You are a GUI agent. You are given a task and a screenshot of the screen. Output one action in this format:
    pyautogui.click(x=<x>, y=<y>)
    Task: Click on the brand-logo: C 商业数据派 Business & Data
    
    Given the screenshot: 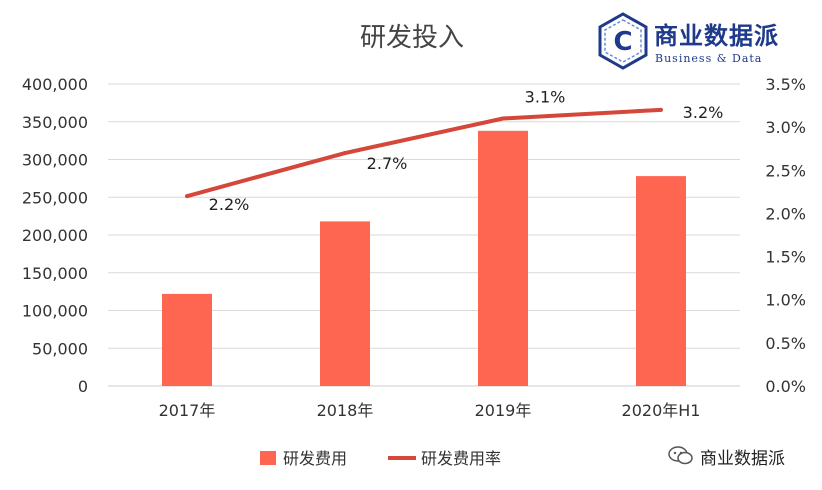 What is the action you would take?
    pyautogui.click(x=702, y=41)
    